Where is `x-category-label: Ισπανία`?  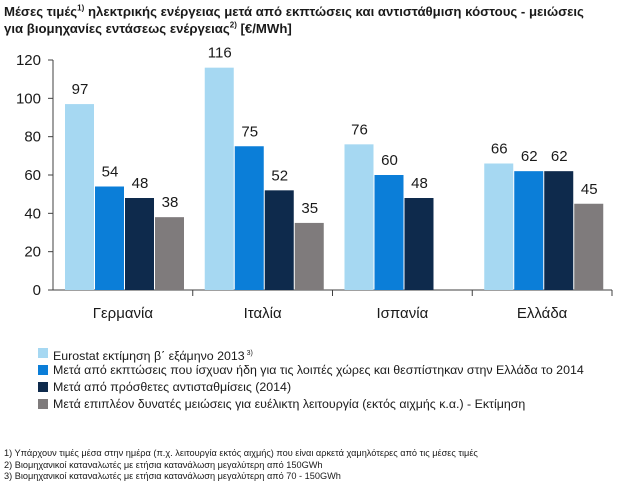 x-category-label: Ισπανία is located at coordinates (403, 313).